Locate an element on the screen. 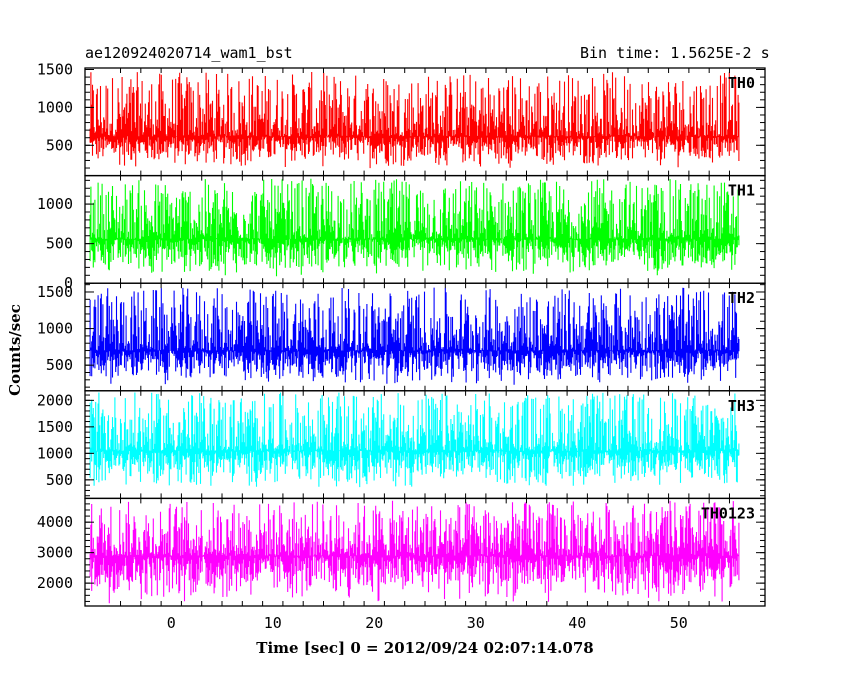 This screenshot has height=680, width=850. x-tick-label: 50 is located at coordinates (679, 623).